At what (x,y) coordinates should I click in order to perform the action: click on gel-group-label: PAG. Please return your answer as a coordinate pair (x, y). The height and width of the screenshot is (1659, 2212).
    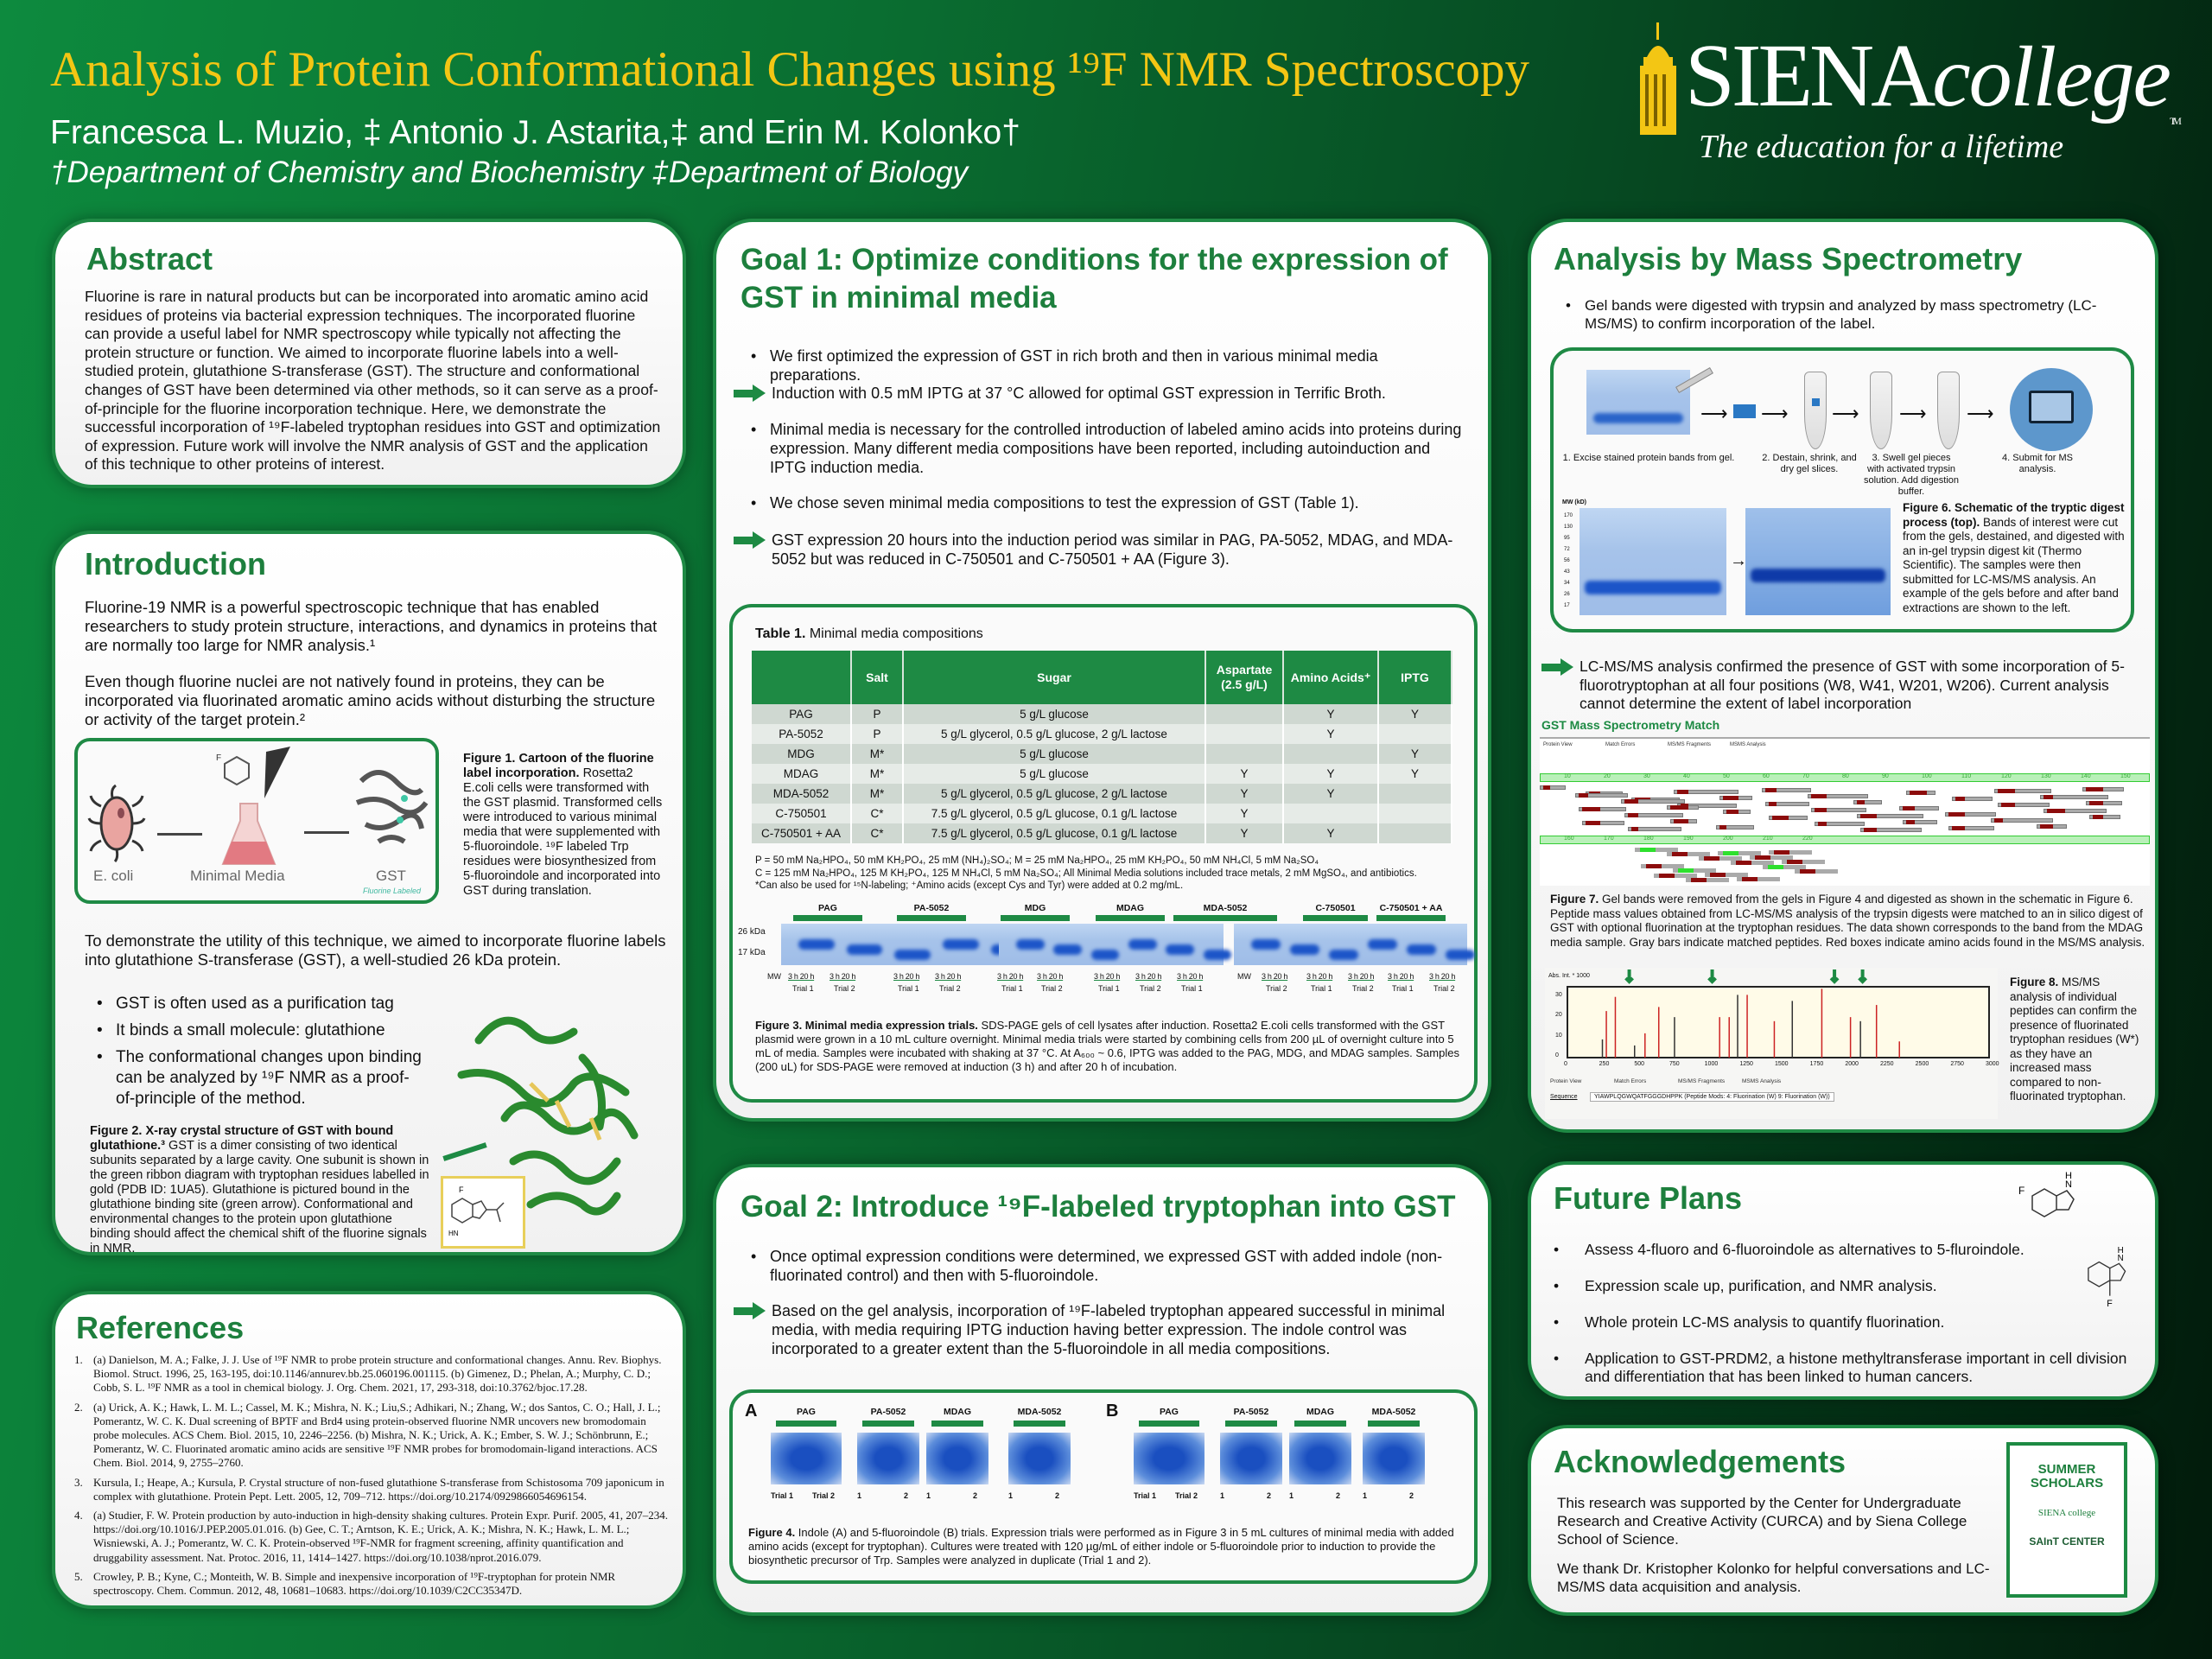
    Looking at the image, I should click on (1169, 1412).